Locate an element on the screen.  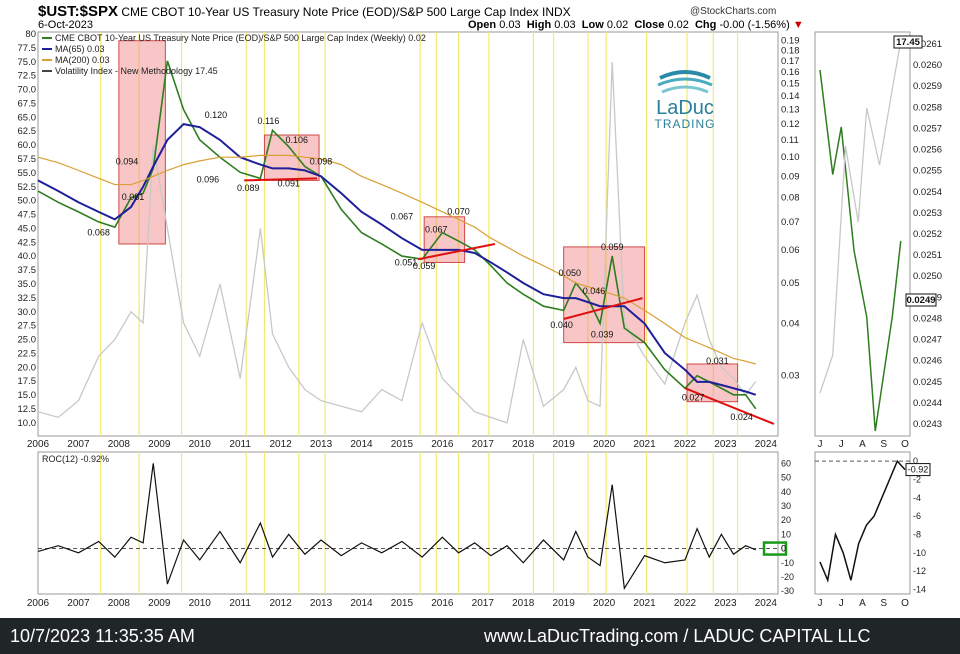
x-tick-label: 2006 is located at coordinates (38, 444).